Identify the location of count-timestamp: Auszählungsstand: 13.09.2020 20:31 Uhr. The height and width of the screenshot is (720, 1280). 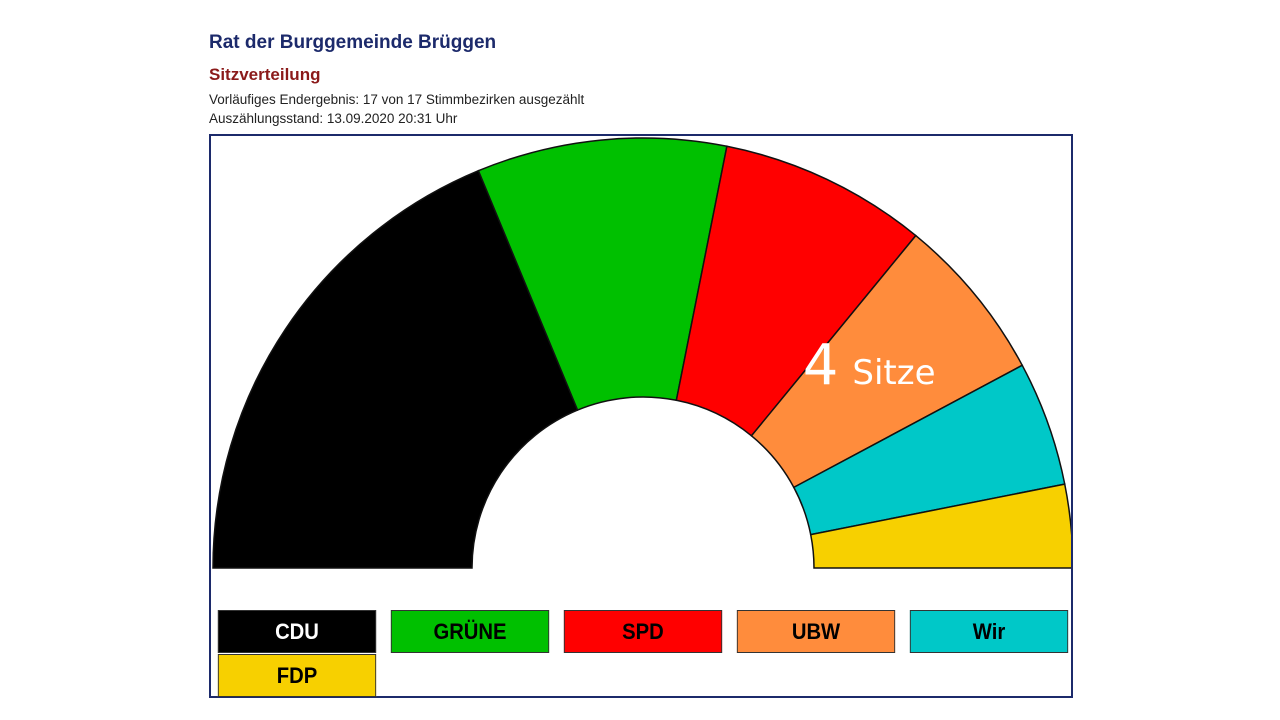
(333, 118).